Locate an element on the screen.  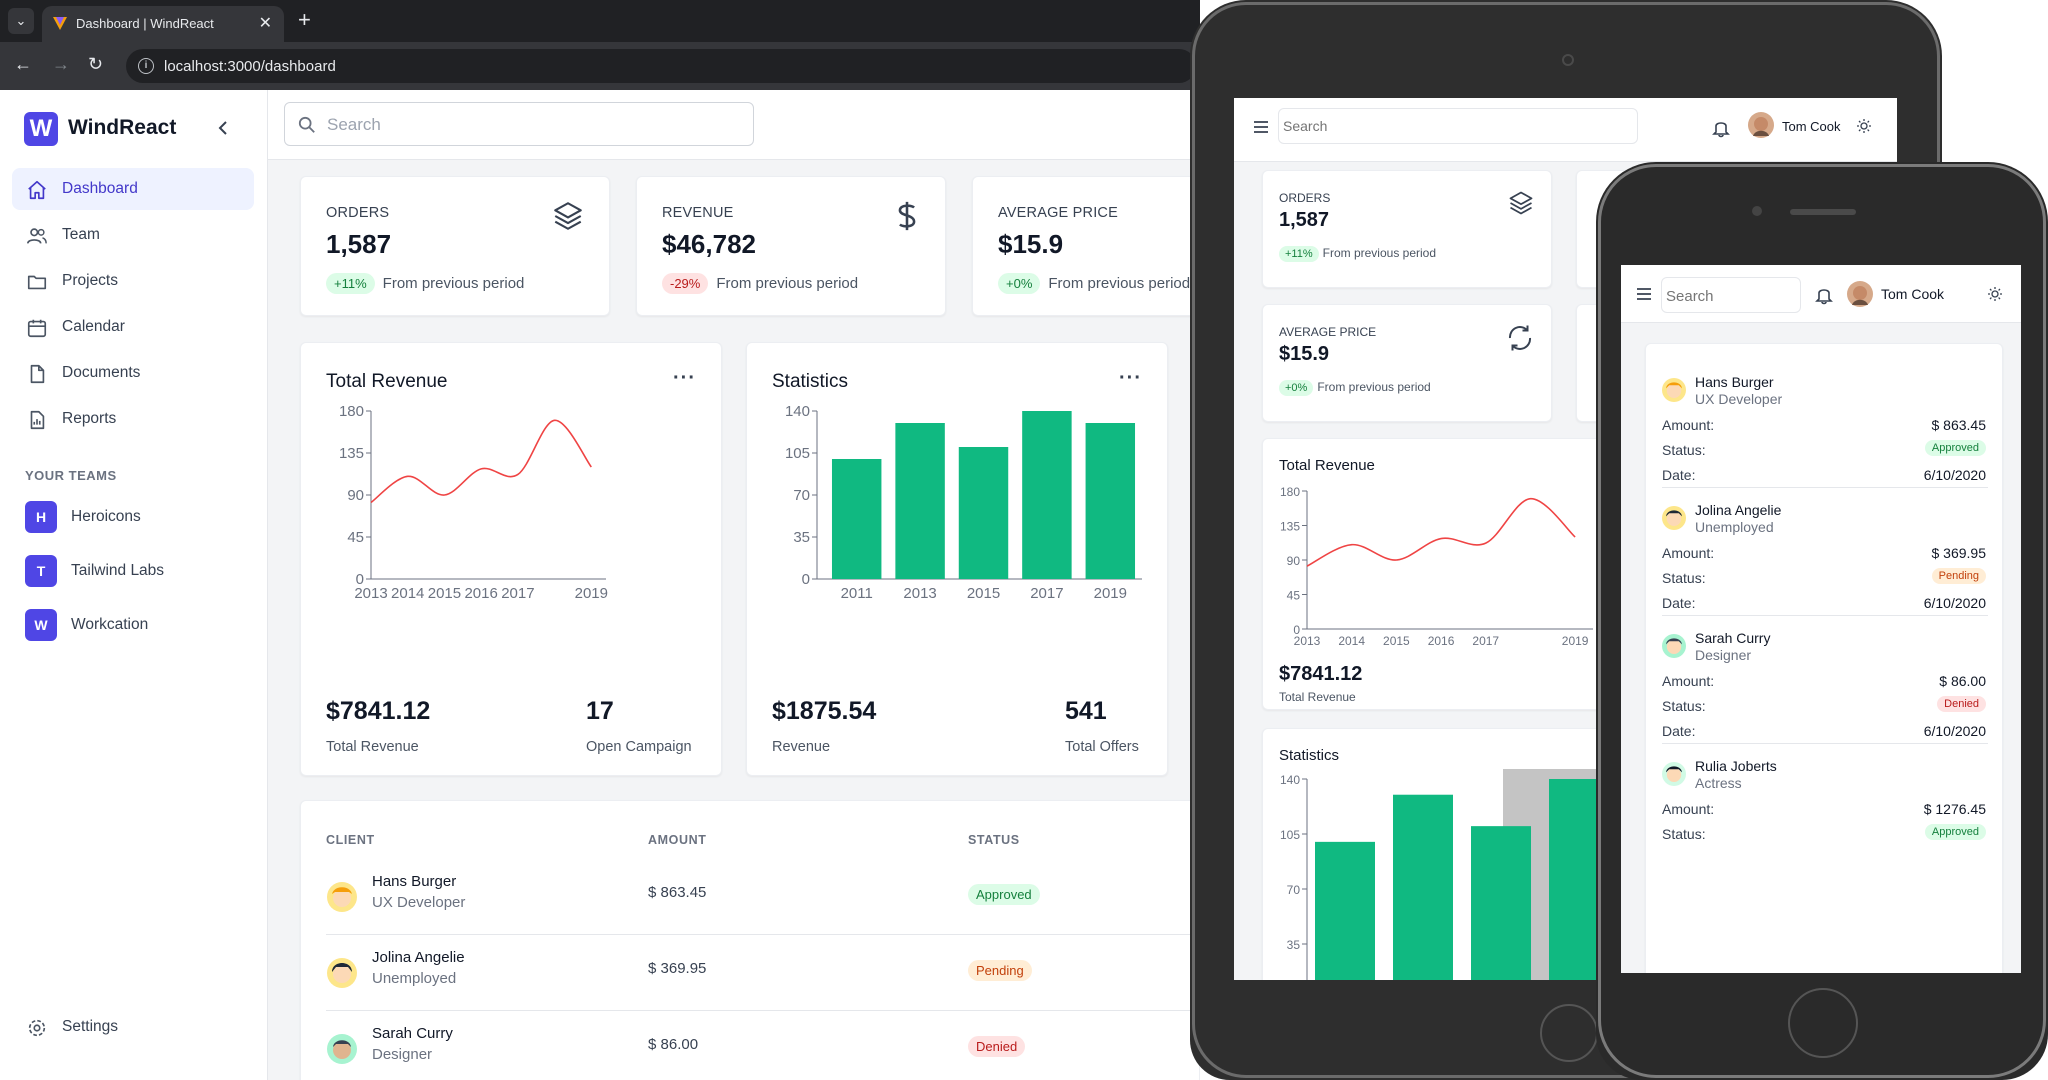
y-tick-label: 105 is located at coordinates (1290, 835).